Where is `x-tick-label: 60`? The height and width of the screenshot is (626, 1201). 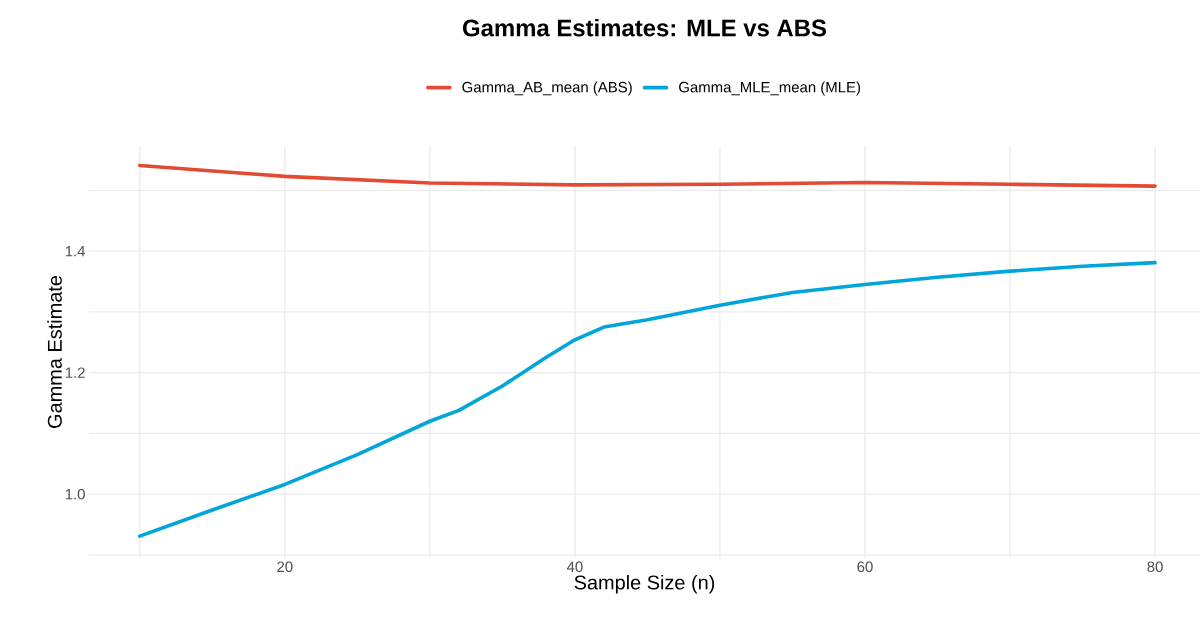 x-tick-label: 60 is located at coordinates (865, 567).